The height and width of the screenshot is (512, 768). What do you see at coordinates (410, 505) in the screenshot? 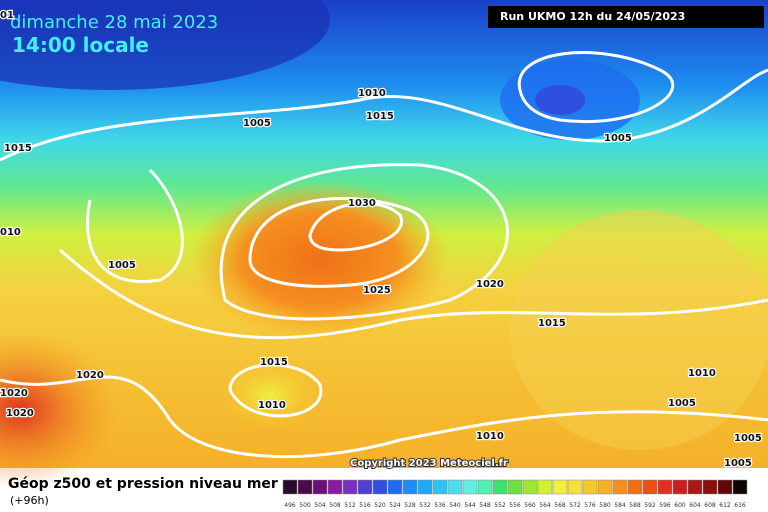
I see `legend-label: 528` at bounding box center [410, 505].